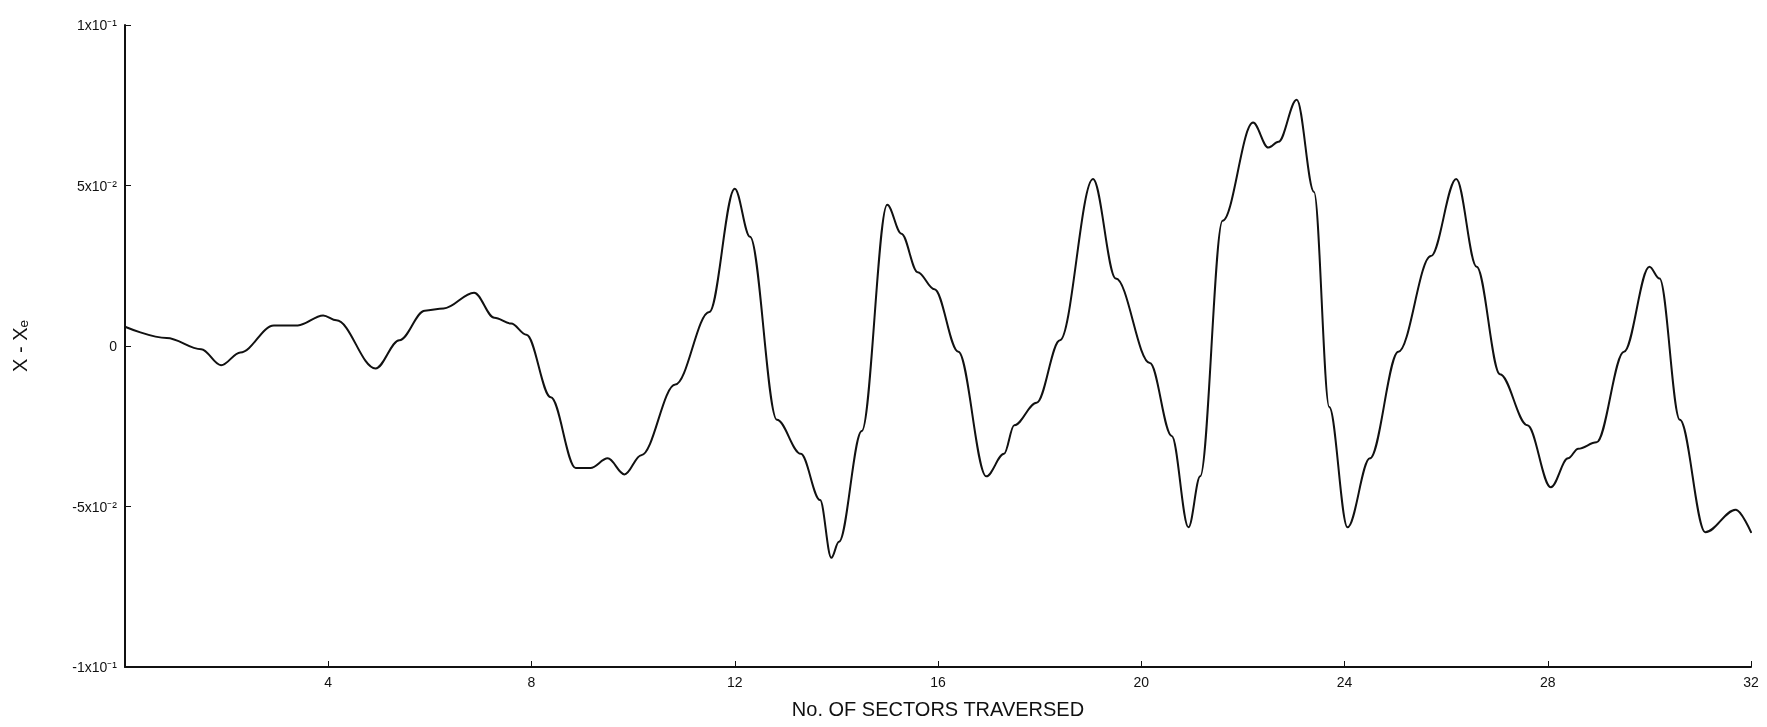  Describe the element at coordinates (328, 682) in the screenshot. I see `x-tick-label: 4` at that location.